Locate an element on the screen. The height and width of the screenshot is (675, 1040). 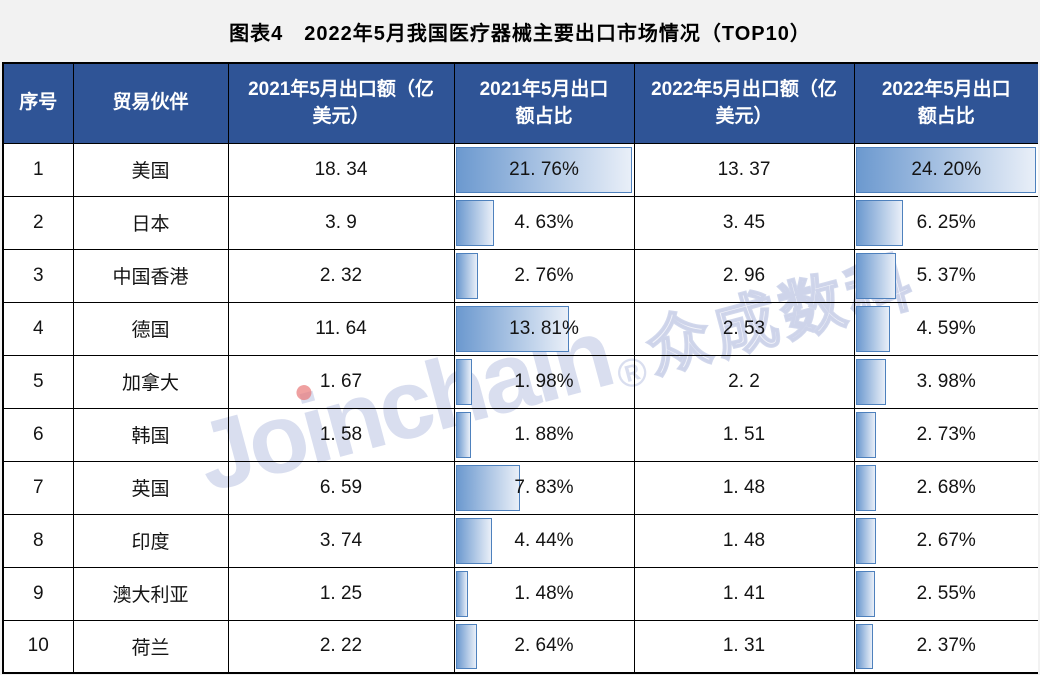
rank-cell: 4 is located at coordinates (38, 328).